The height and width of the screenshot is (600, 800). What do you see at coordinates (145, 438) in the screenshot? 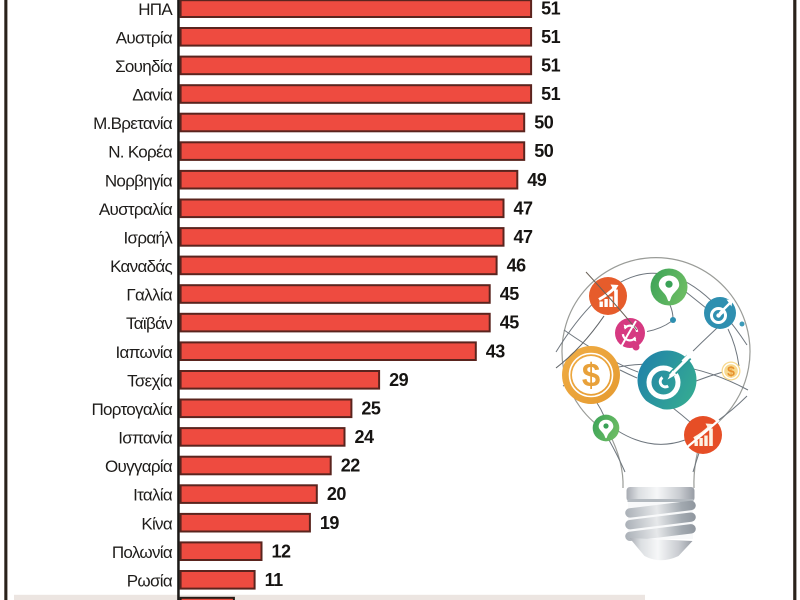
I see `svg-text: Ισπανία` at bounding box center [145, 438].